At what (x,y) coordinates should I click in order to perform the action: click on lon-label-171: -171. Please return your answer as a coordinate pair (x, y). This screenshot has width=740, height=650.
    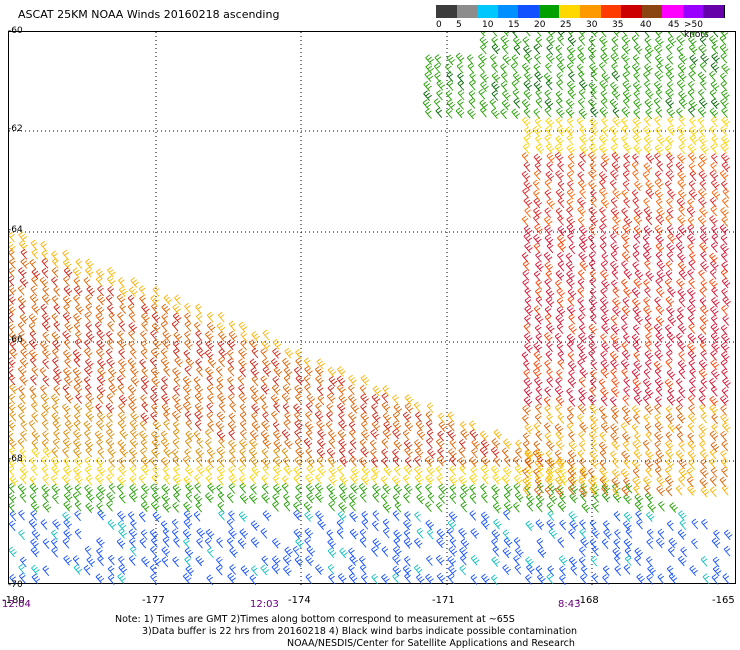
    Looking at the image, I should click on (443, 600).